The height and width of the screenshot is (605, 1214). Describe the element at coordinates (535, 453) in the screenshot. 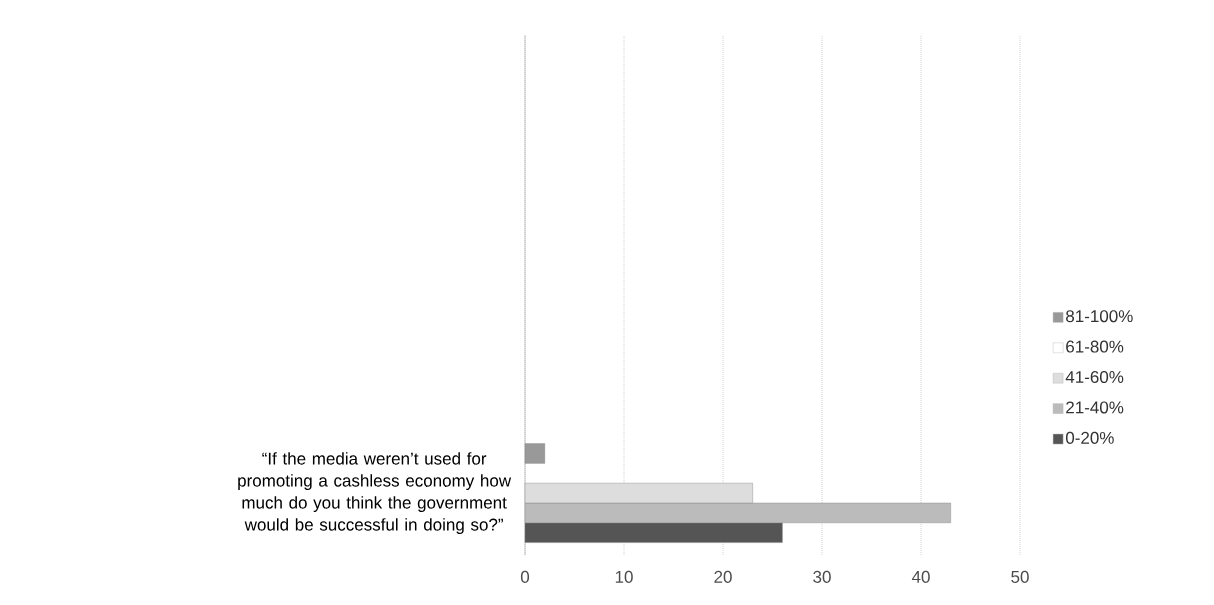

I see `bar` at that location.